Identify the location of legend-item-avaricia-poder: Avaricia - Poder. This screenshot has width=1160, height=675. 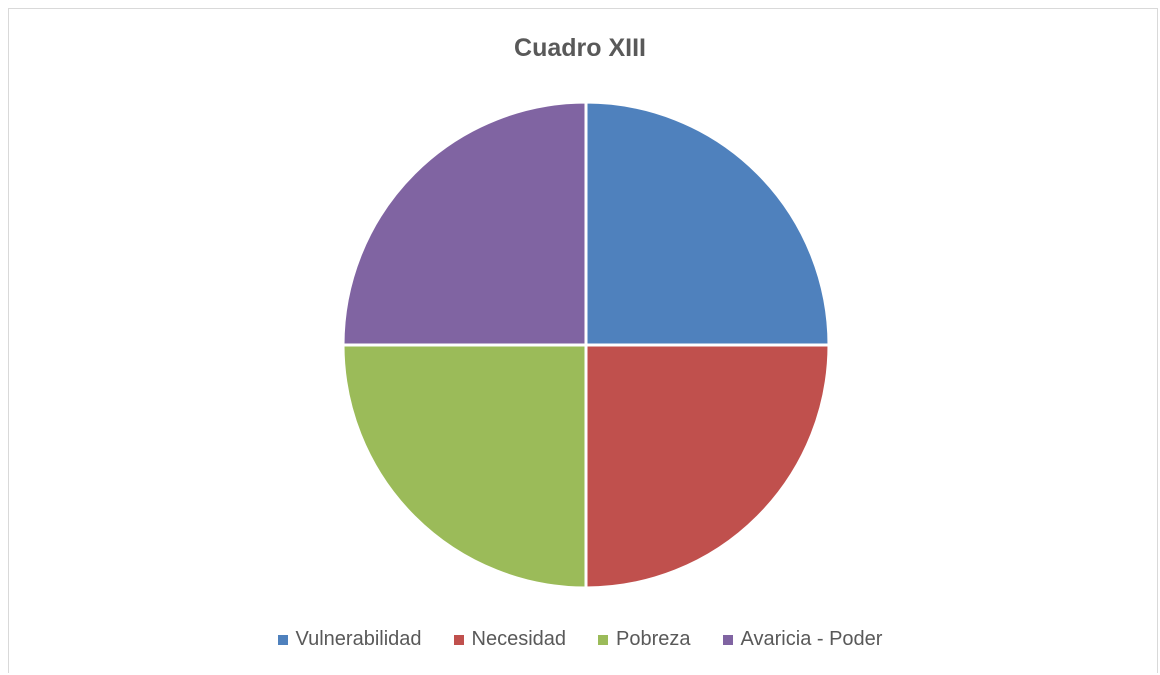
(802, 639).